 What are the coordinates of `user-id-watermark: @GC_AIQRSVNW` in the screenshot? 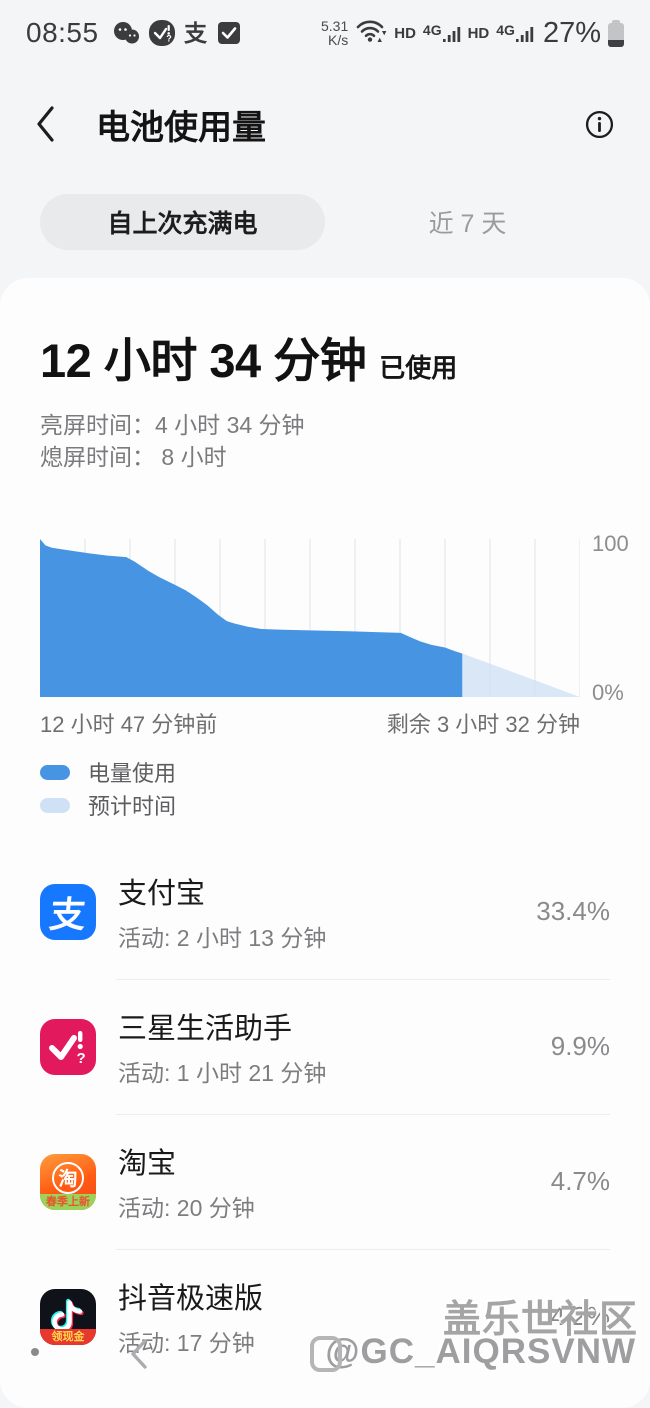 It's located at (480, 1351).